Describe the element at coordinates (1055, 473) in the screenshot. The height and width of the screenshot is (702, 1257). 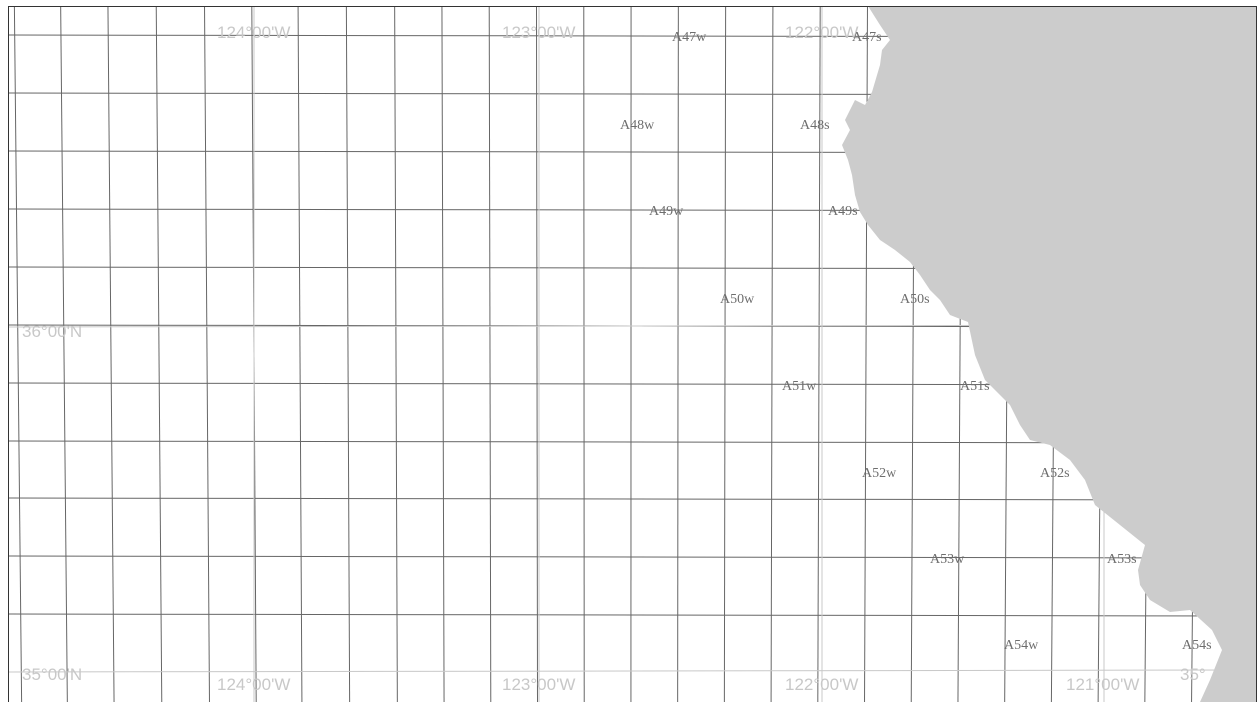
I see `block-label-a52s: A52s` at that location.